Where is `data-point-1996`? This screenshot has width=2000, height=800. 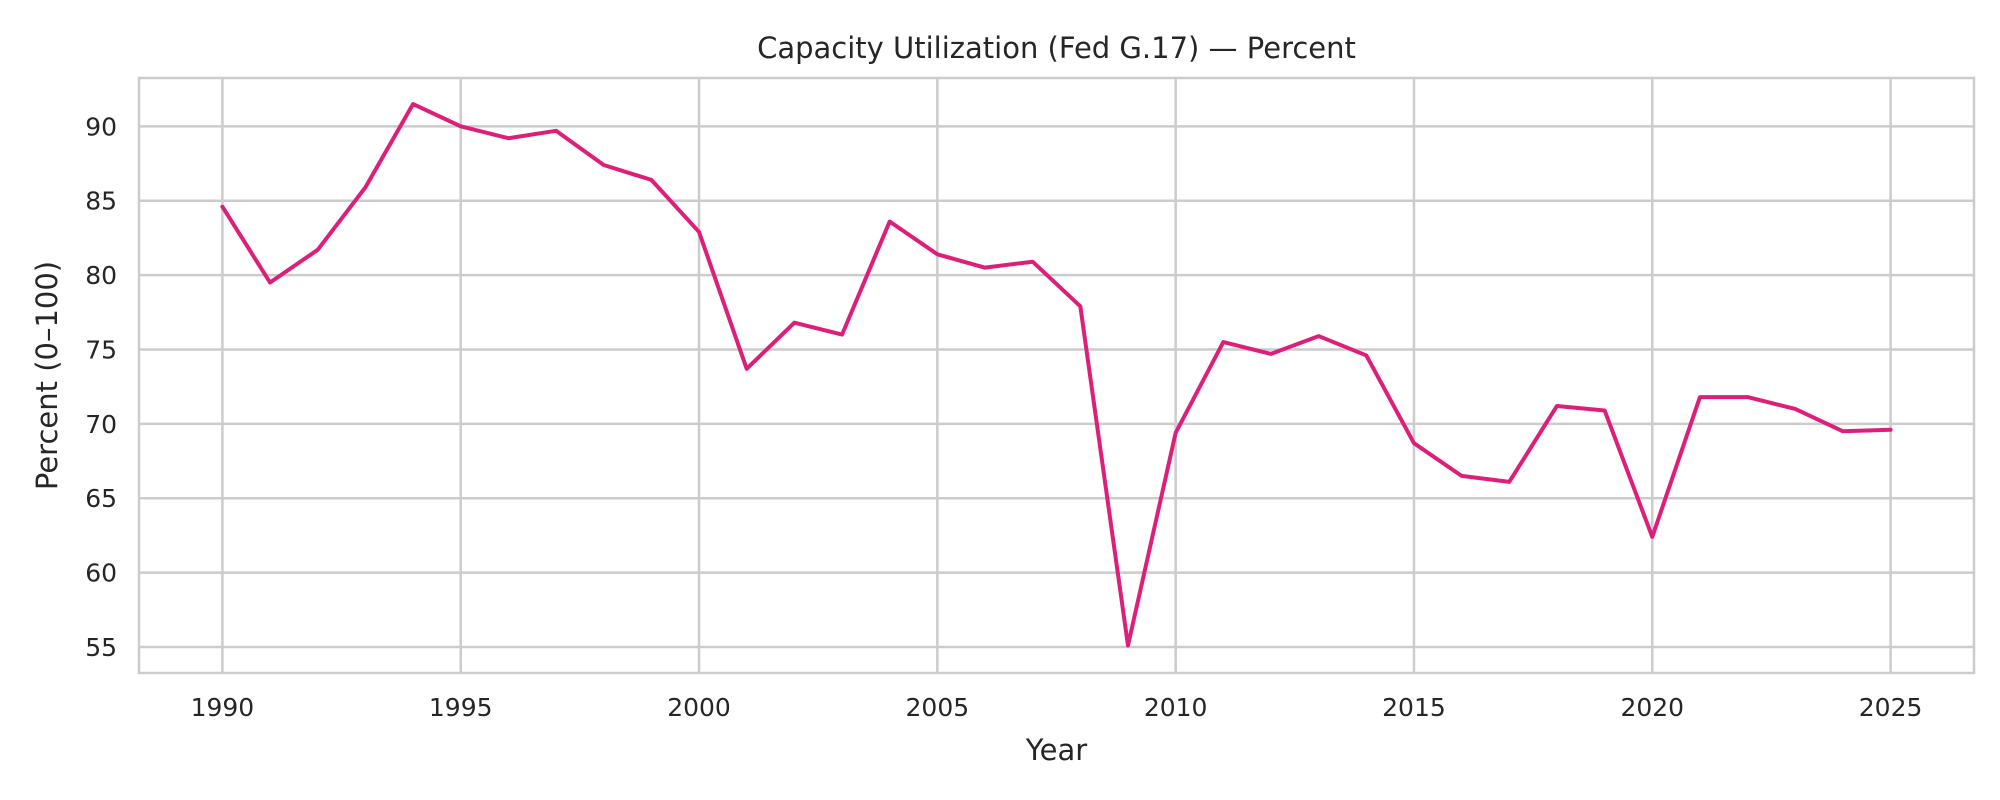 data-point-1996 is located at coordinates (508, 138).